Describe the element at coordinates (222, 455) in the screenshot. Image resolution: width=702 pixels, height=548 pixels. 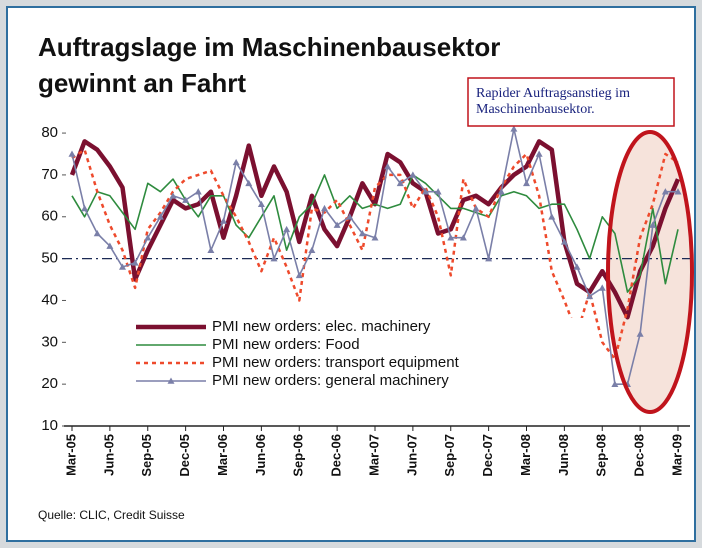
I see `x-tick-label: Mar-06` at that location.